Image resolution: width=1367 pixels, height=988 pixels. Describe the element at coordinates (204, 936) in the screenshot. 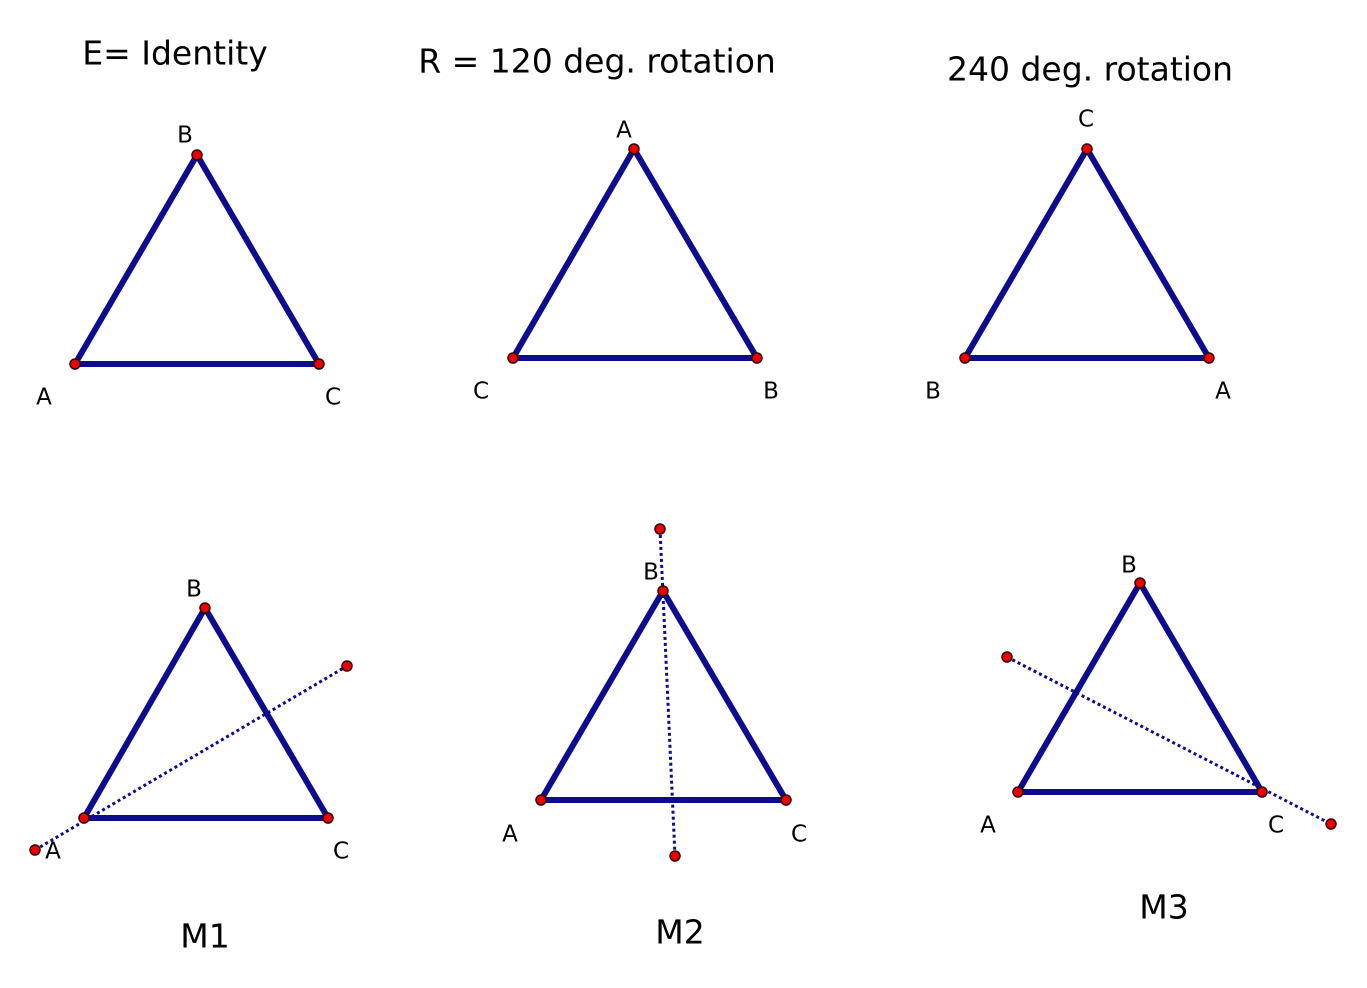

I see `panel-title: M1` at that location.